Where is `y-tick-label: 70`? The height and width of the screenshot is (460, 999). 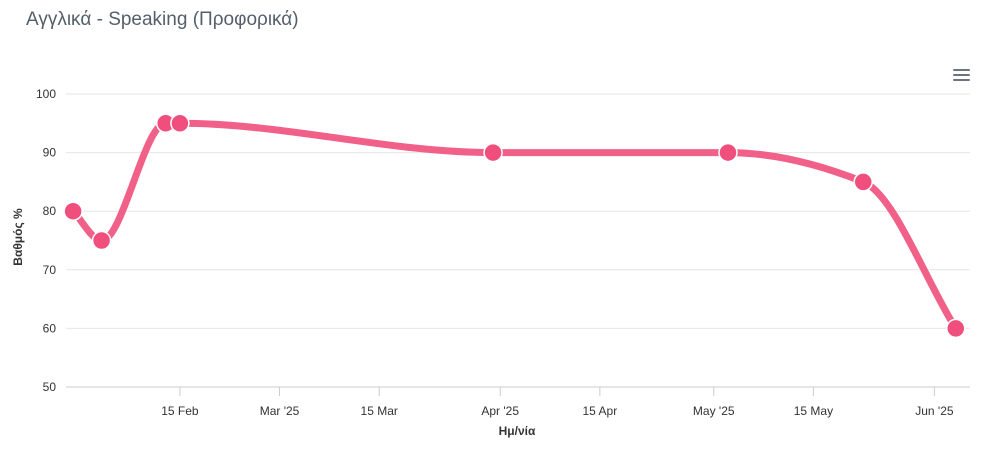 y-tick-label: 70 is located at coordinates (50, 270).